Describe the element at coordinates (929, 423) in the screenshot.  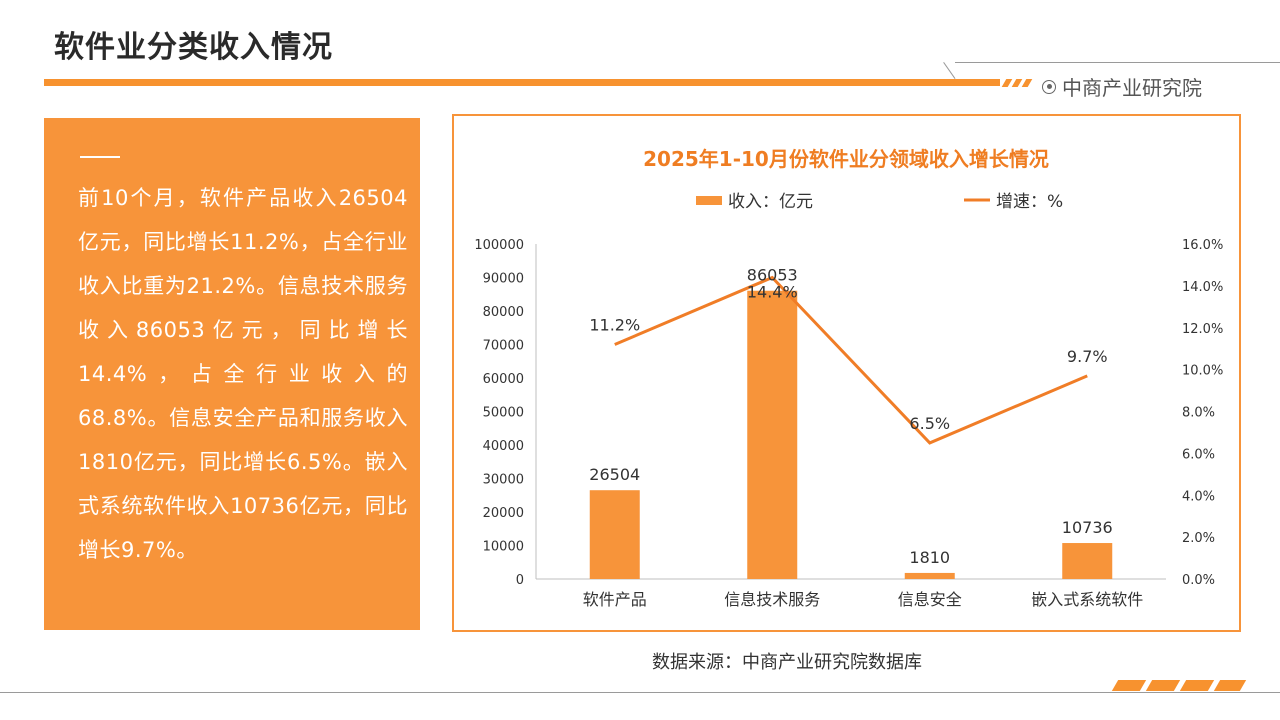
I see `line-data-label: 6.5%` at that location.